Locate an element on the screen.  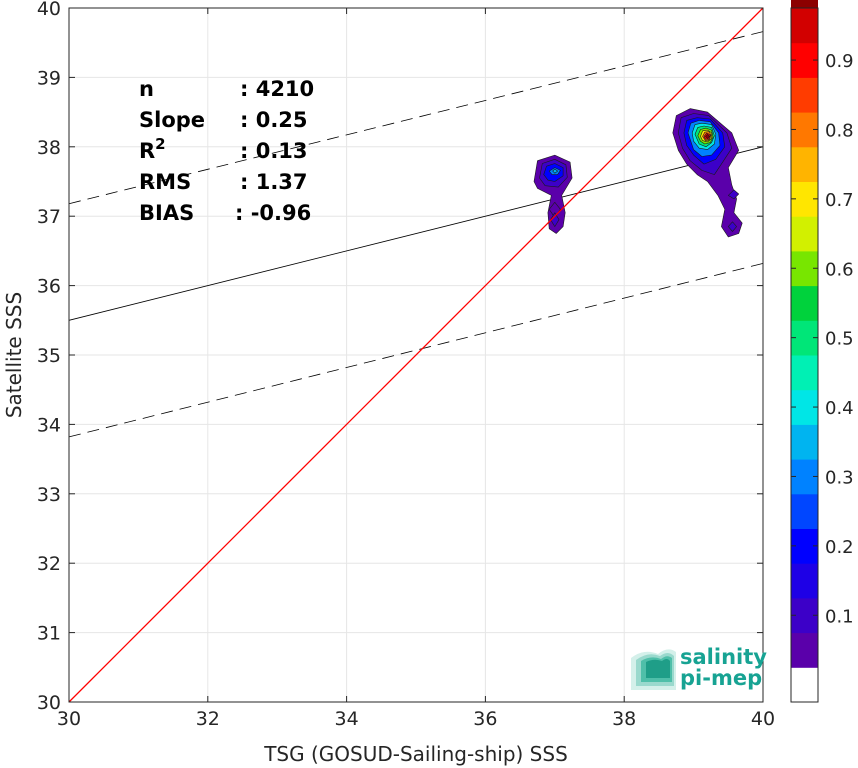
colorbar-frame is located at coordinates (804, 355).